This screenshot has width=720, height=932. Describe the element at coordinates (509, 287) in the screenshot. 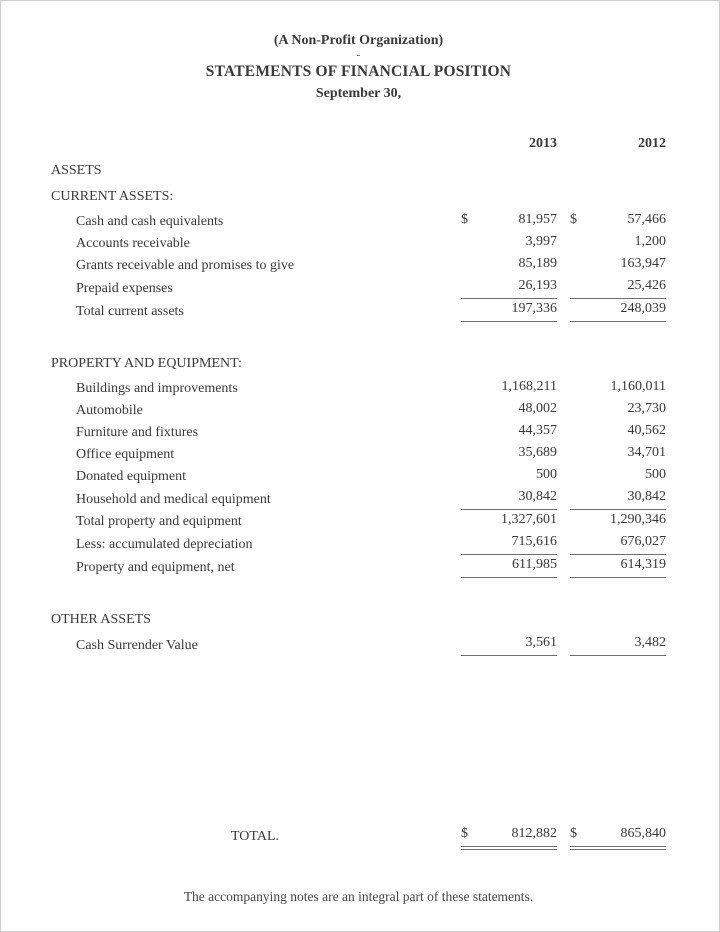

I see `amount-2013: 26,193` at that location.